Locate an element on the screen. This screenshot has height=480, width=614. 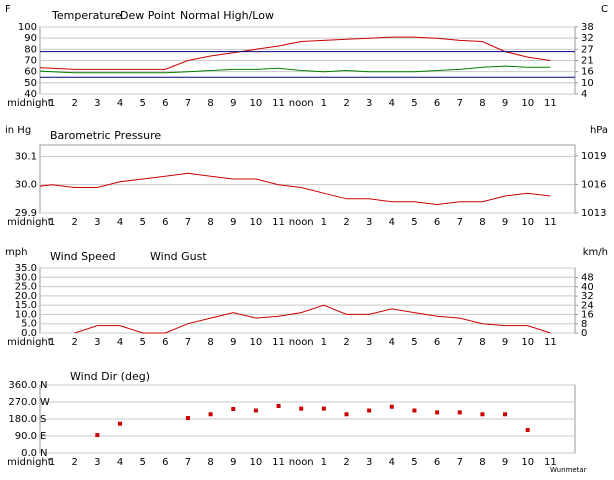
y-tick-label: 60 is located at coordinates (30, 72).